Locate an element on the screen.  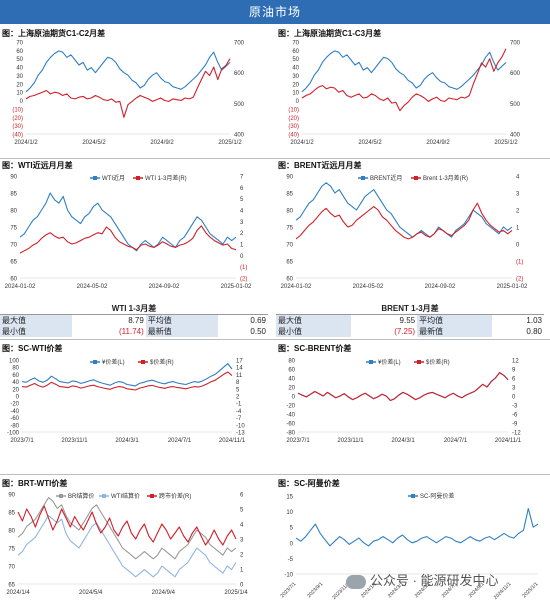
y2-tick-label: -12 is located at coordinates (516, 434).